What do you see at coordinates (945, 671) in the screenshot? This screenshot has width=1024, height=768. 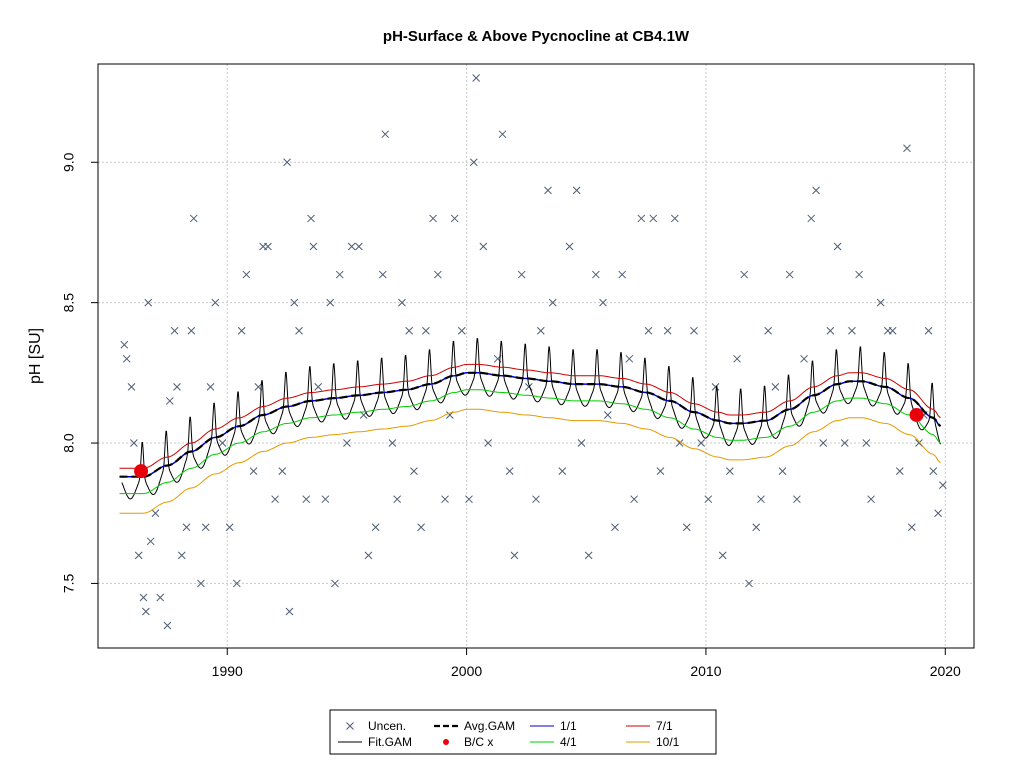 I see `x-tick-label: 2020` at bounding box center [945, 671].